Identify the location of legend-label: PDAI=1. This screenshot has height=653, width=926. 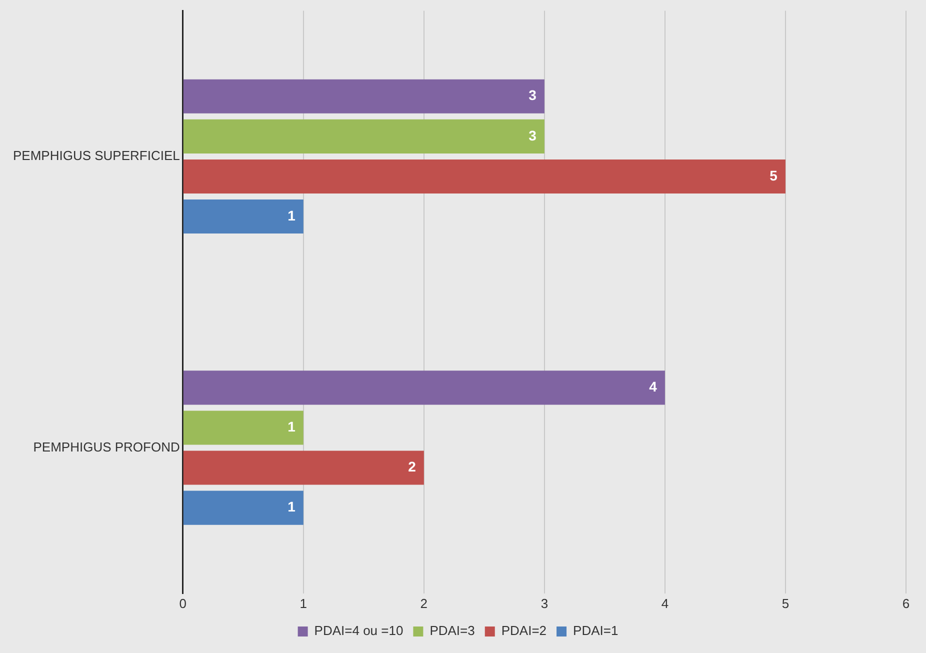
(595, 630).